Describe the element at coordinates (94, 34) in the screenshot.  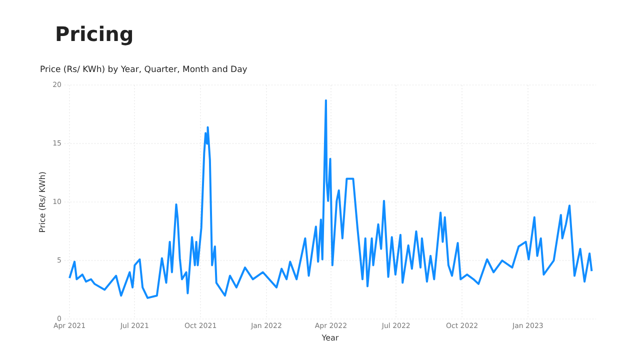
I see `chart-title: Pricing` at that location.